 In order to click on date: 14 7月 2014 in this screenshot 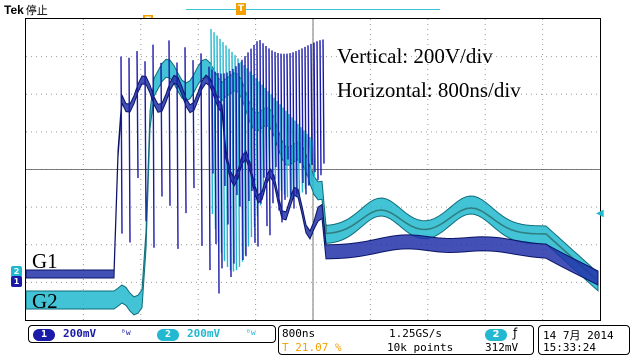, I will do `click(578, 335)`.